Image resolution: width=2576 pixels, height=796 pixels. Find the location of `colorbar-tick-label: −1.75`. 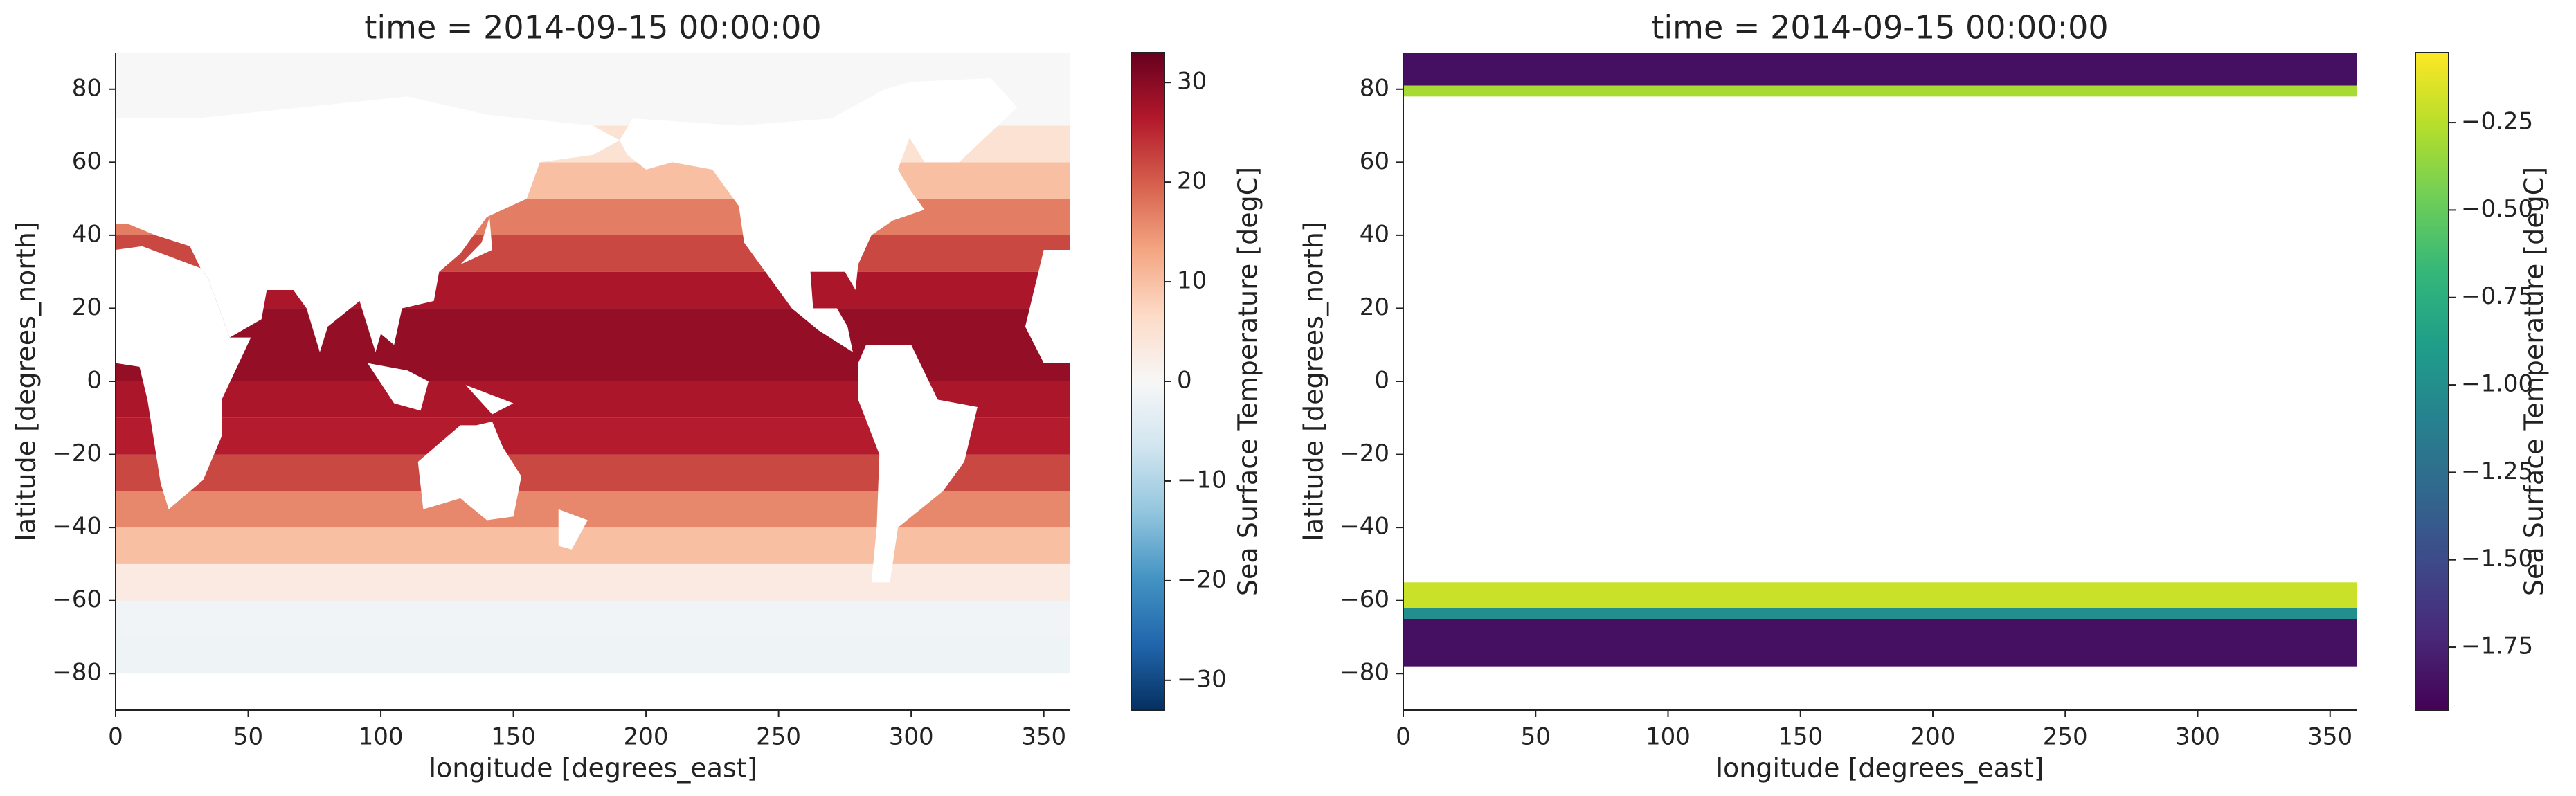

colorbar-tick-label: −1.75 is located at coordinates (2497, 646).